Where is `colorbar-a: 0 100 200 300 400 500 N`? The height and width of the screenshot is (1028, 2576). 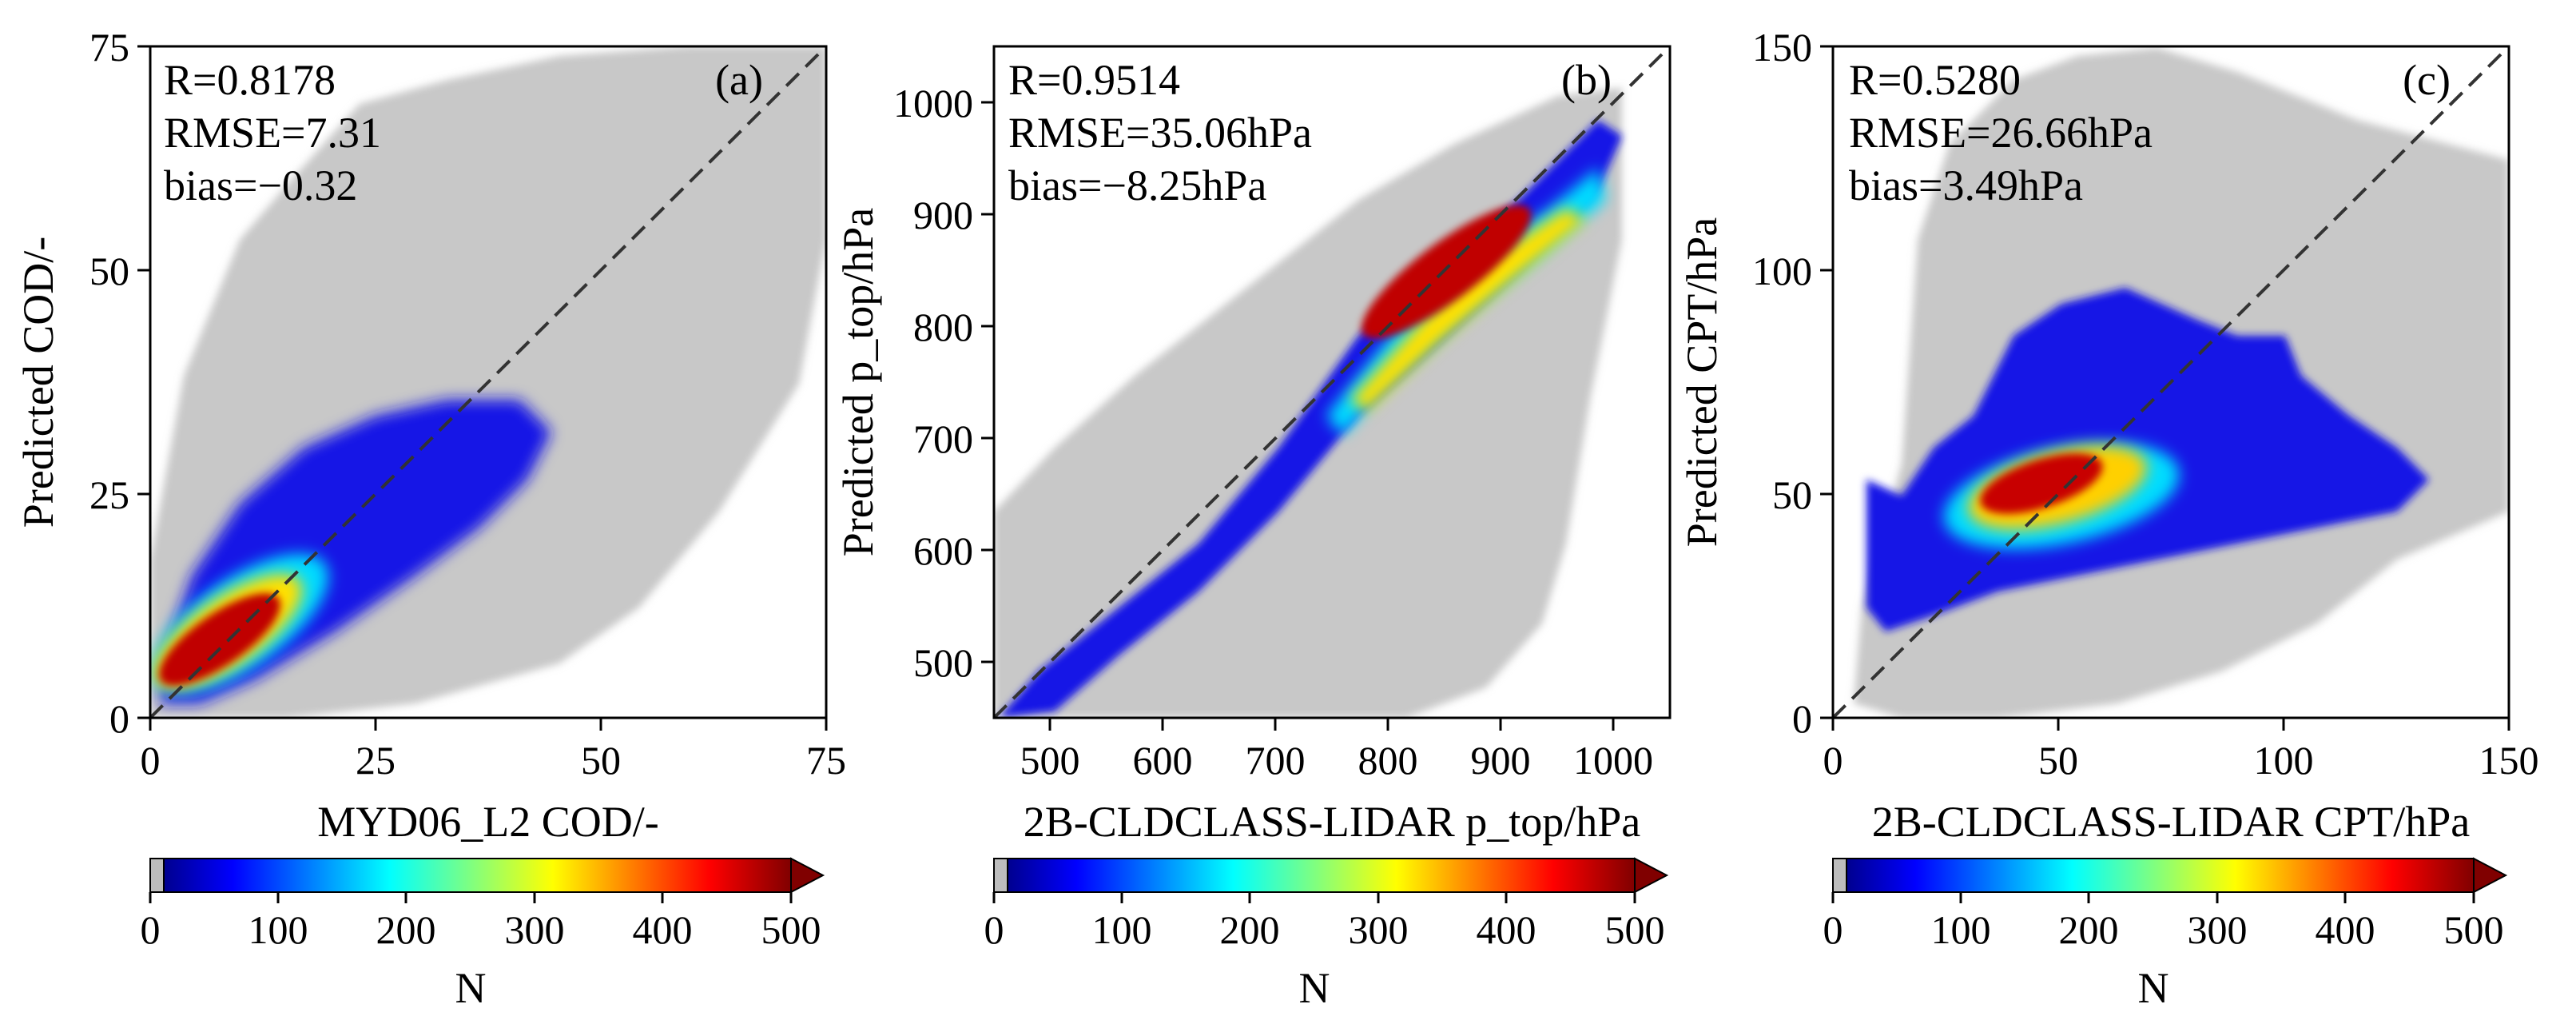 colorbar-a: 0 100 200 300 400 500 N is located at coordinates (483, 934).